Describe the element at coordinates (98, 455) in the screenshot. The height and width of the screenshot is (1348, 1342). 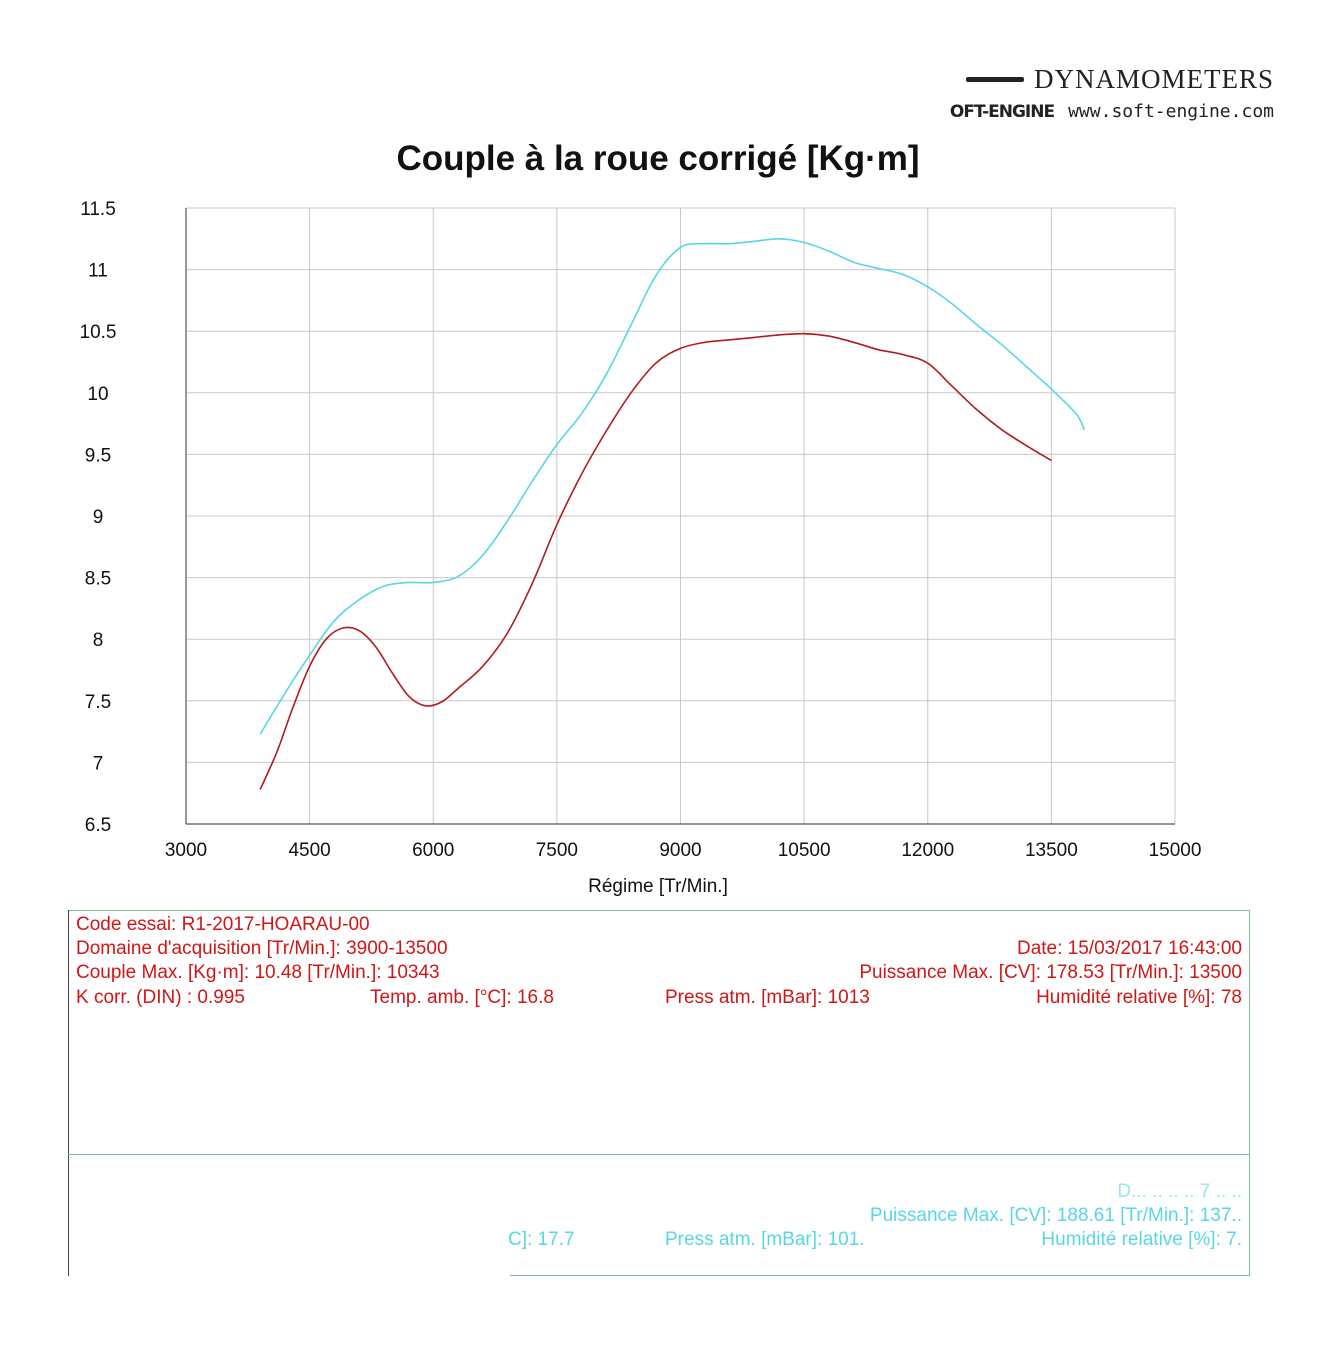
I see `y-tick-label: 9.5` at that location.